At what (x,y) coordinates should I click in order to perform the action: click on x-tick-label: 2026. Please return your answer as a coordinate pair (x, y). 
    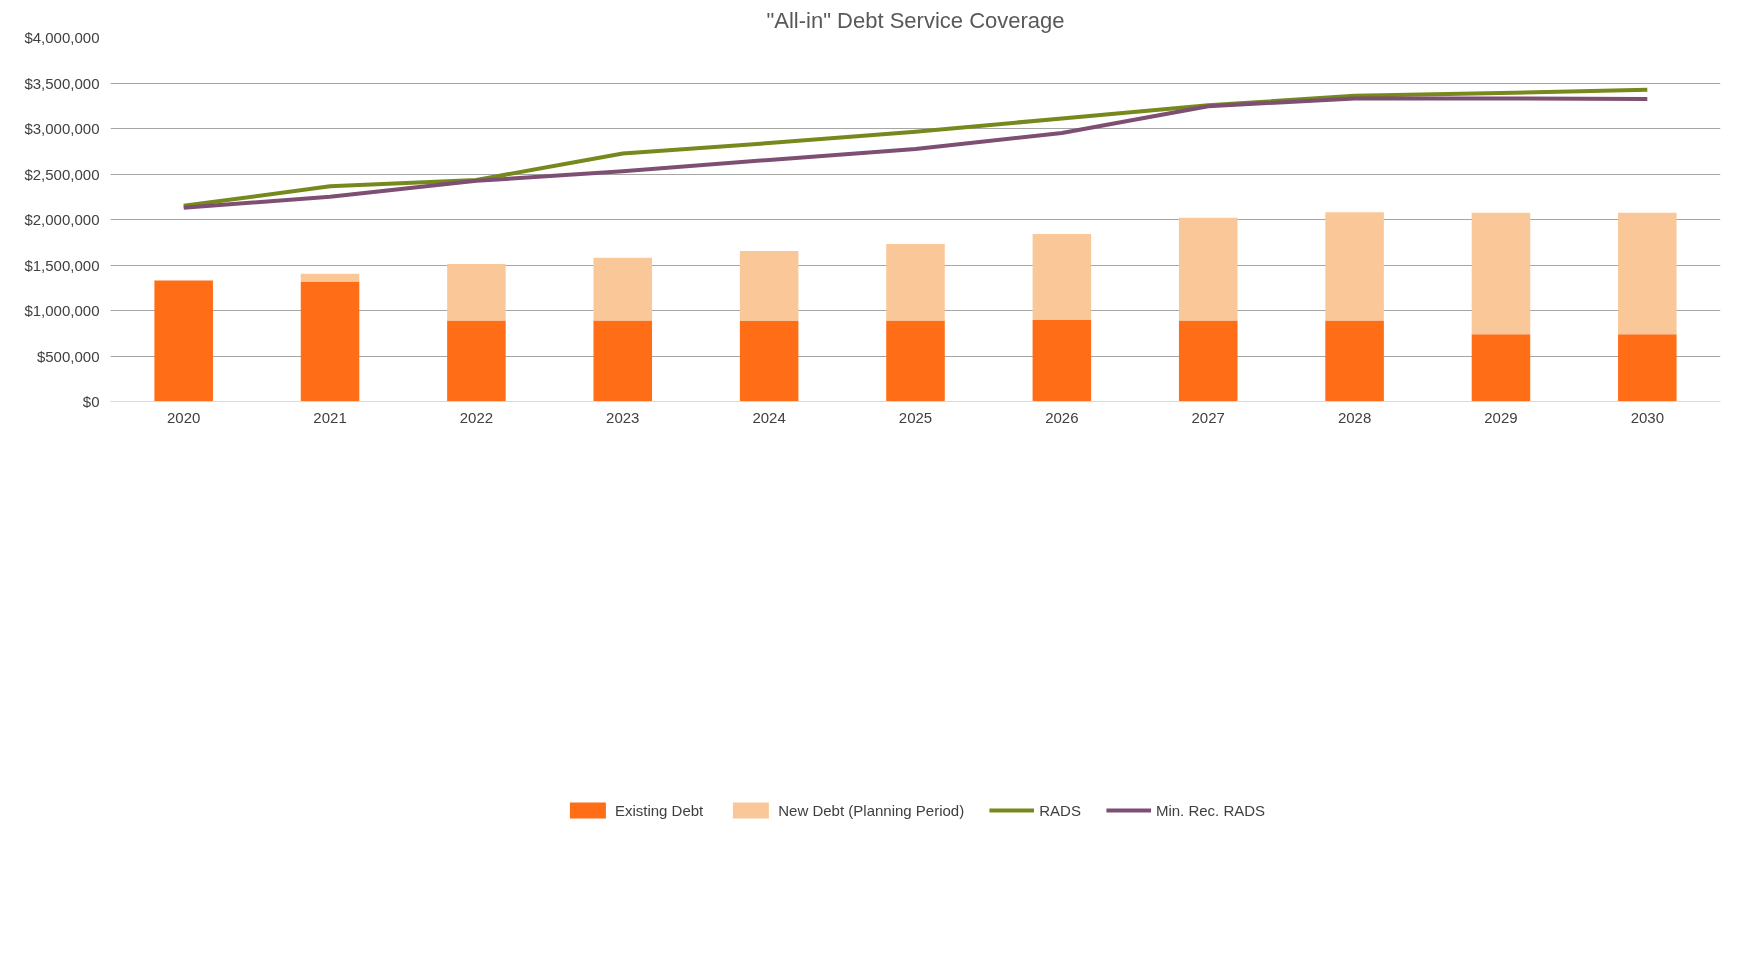
    Looking at the image, I should click on (1062, 417).